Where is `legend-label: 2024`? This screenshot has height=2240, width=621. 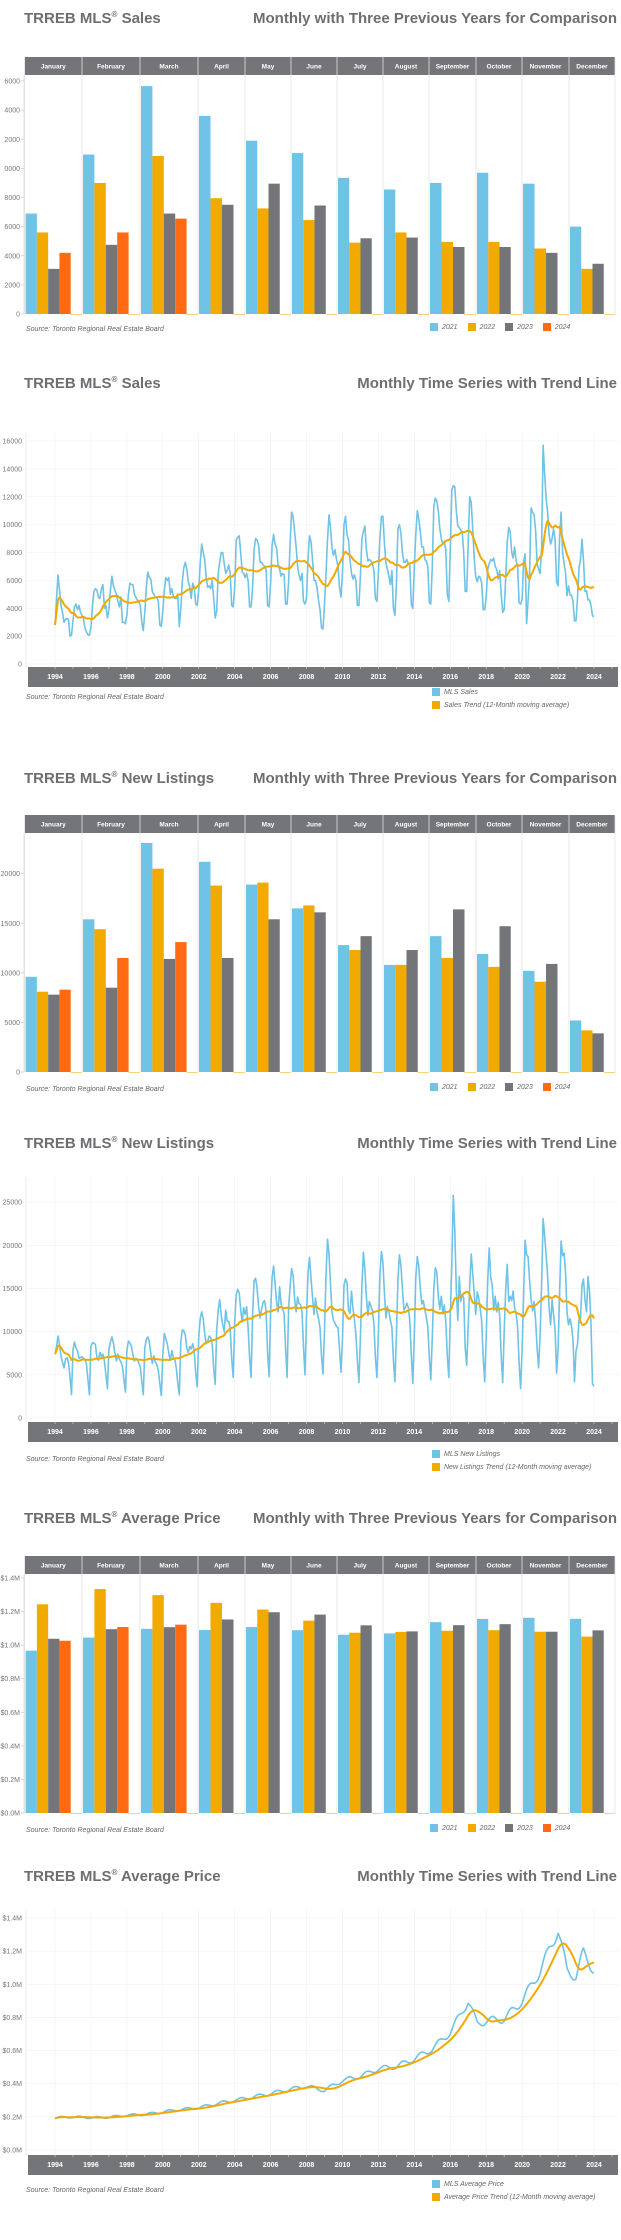
legend-label: 2024 is located at coordinates (562, 1087).